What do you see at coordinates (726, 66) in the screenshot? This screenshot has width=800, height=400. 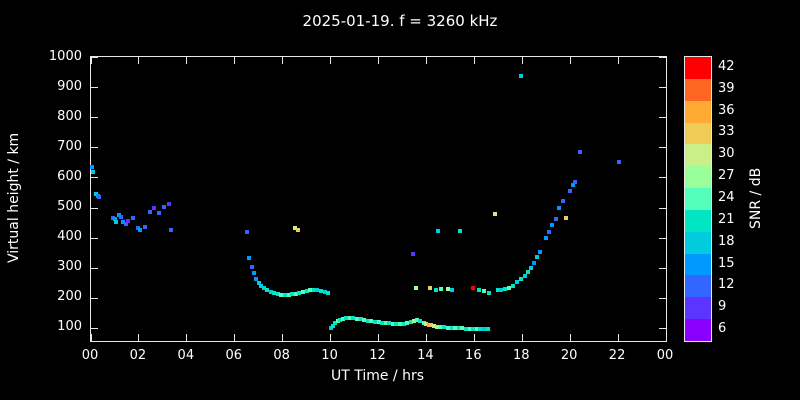 I see `colorbar-tick-label: 42` at bounding box center [726, 66].